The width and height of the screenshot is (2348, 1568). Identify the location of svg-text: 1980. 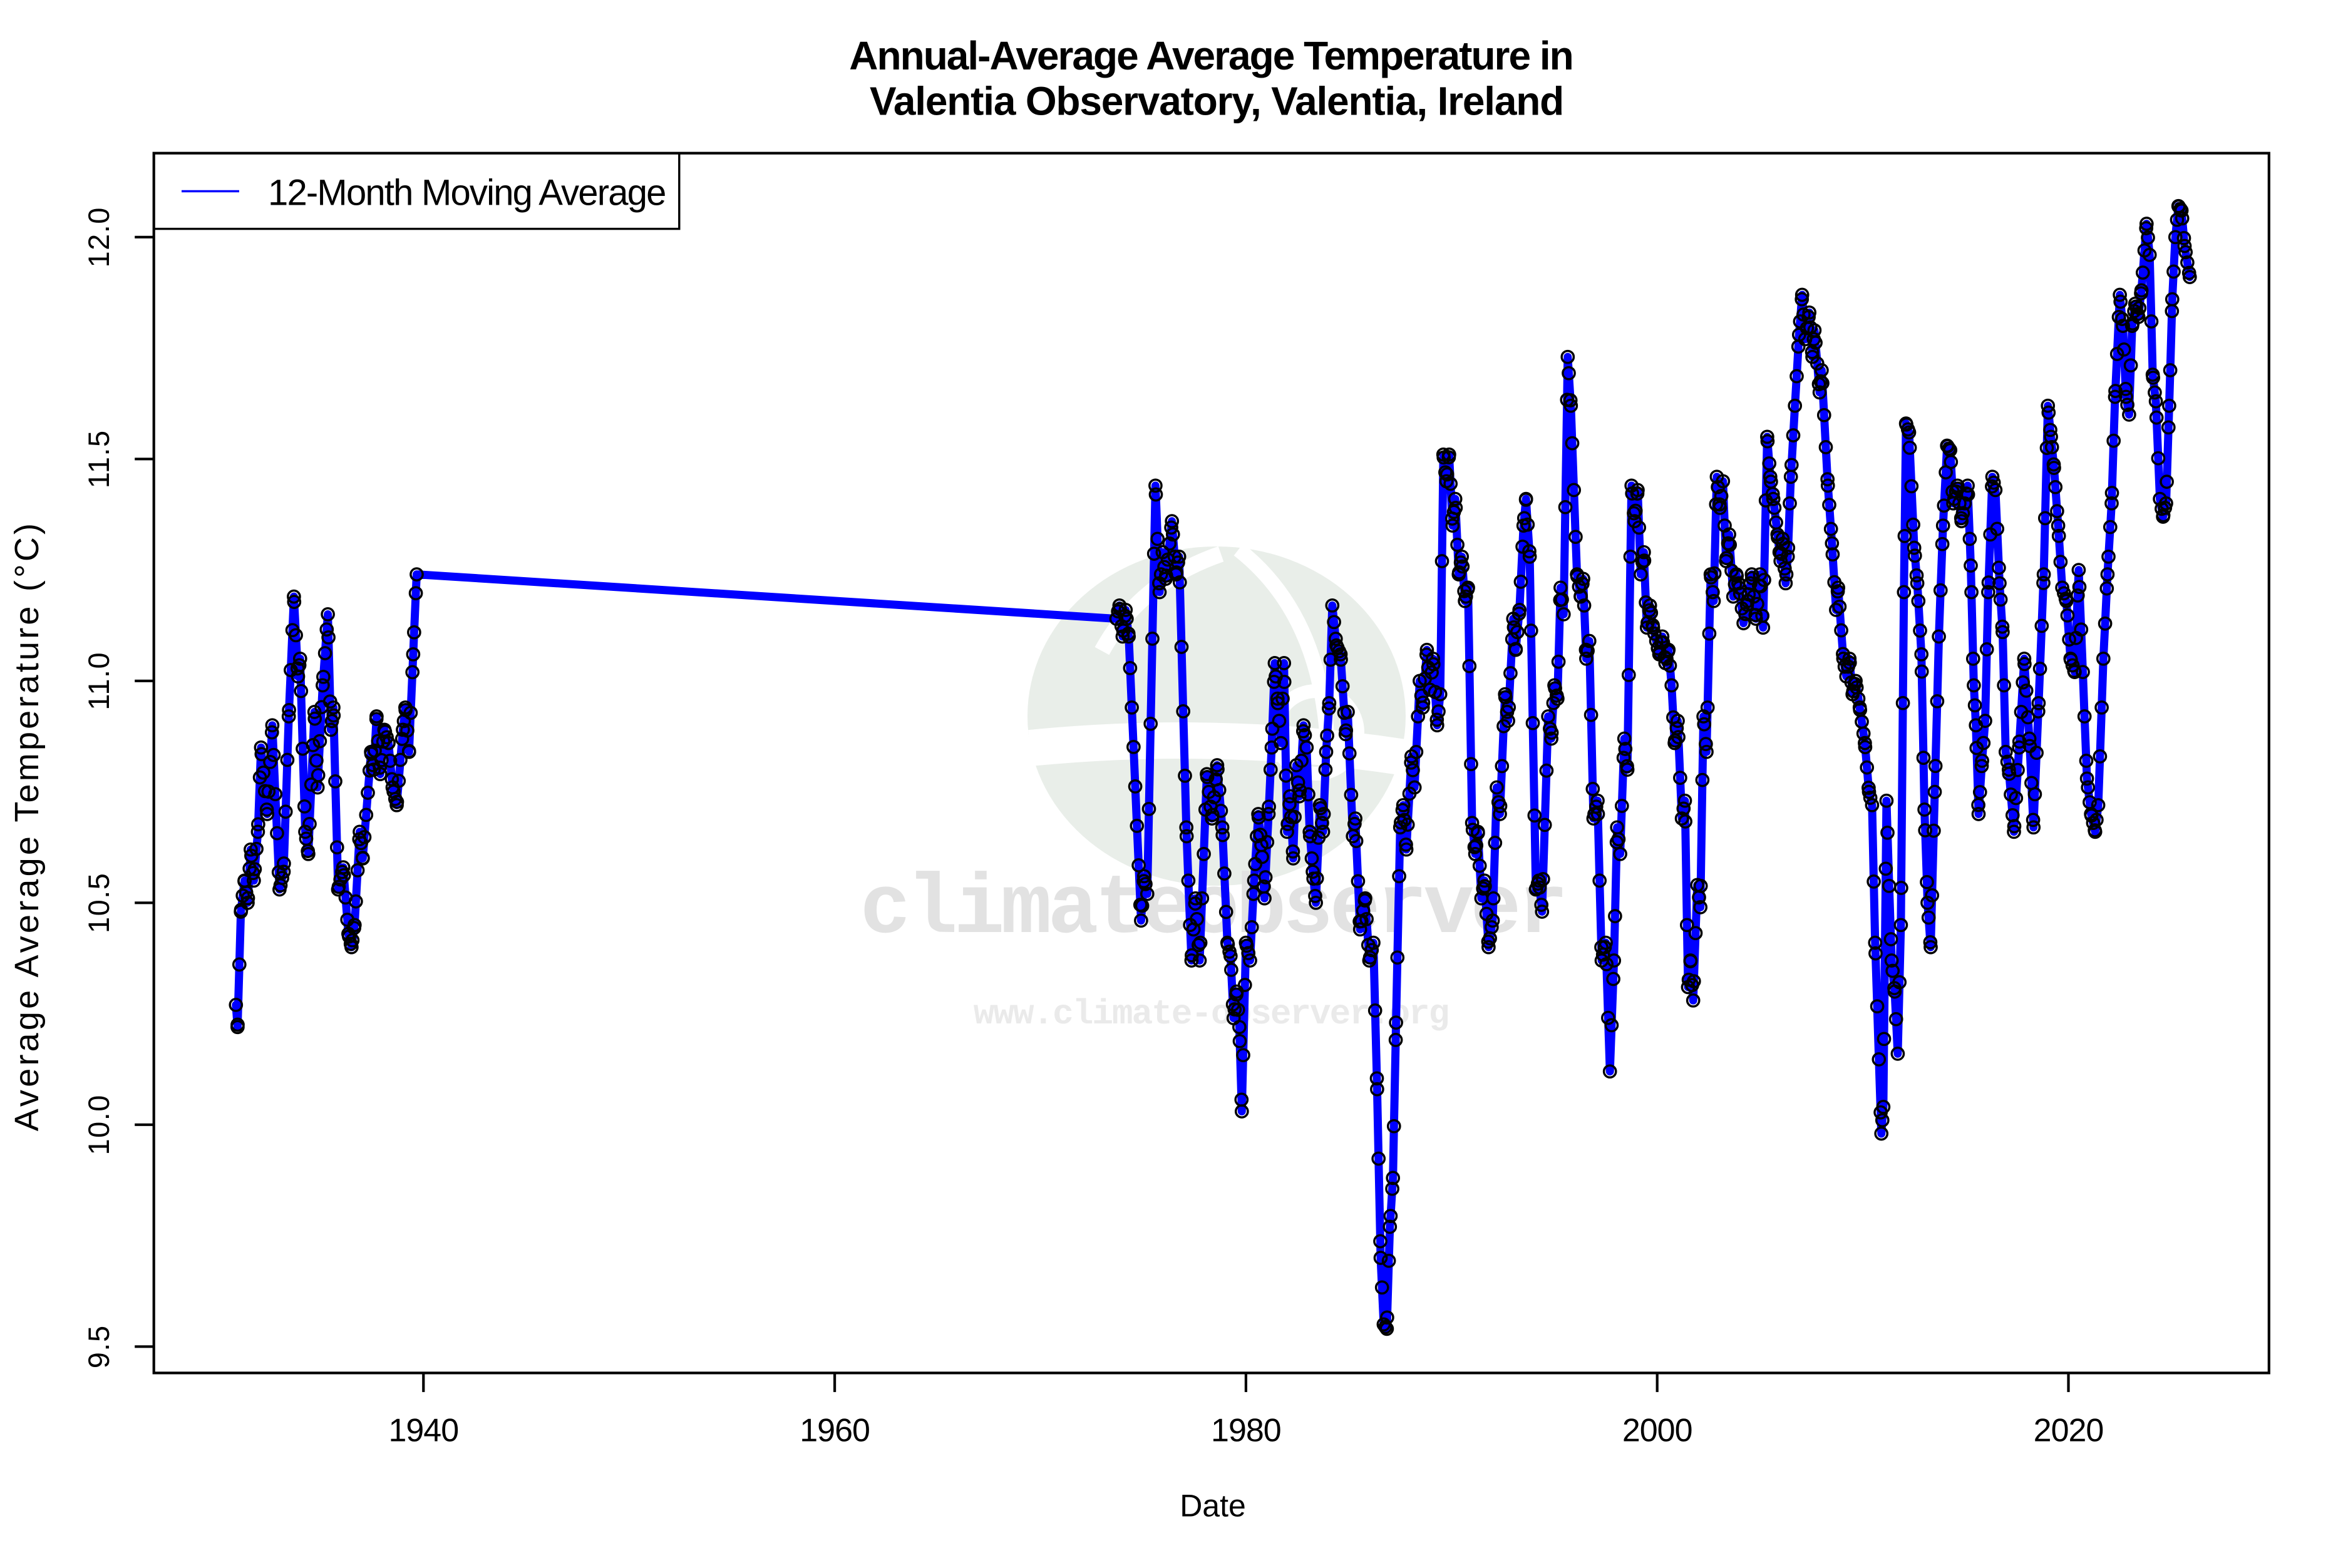
(1246, 1431).